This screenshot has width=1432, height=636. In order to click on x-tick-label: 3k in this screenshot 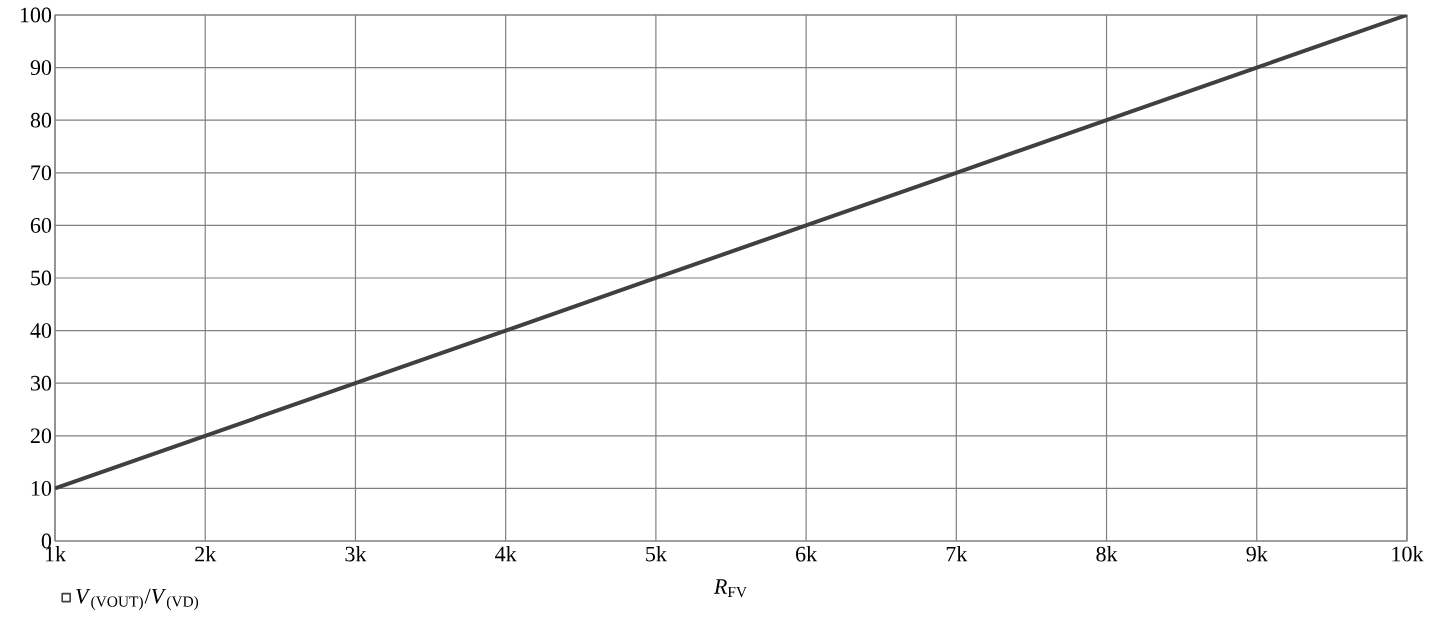, I will do `click(356, 554)`.